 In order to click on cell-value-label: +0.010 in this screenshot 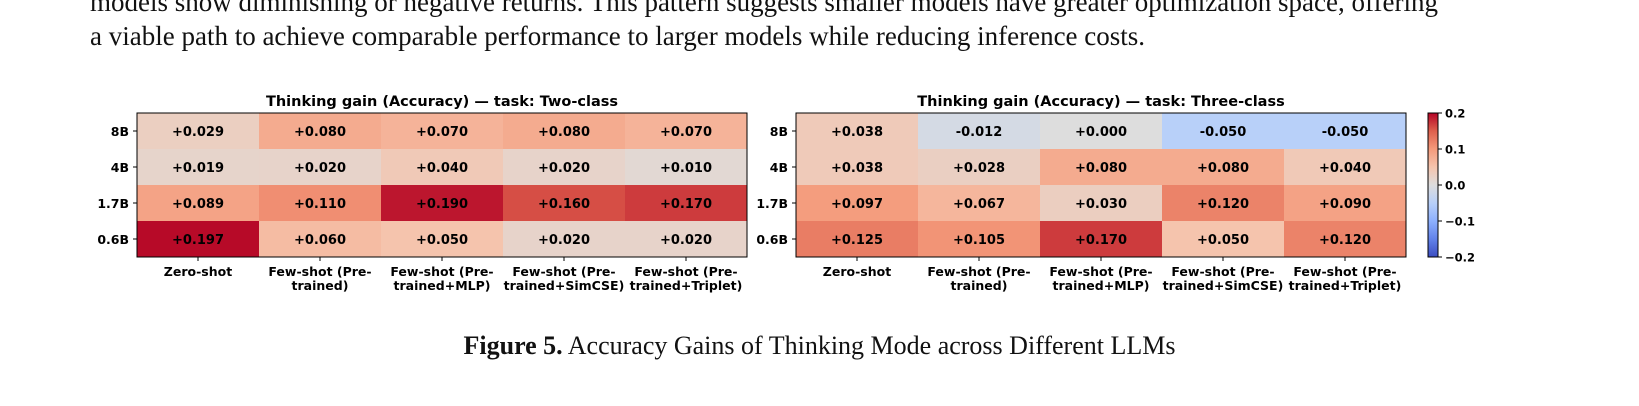, I will do `click(686, 168)`.